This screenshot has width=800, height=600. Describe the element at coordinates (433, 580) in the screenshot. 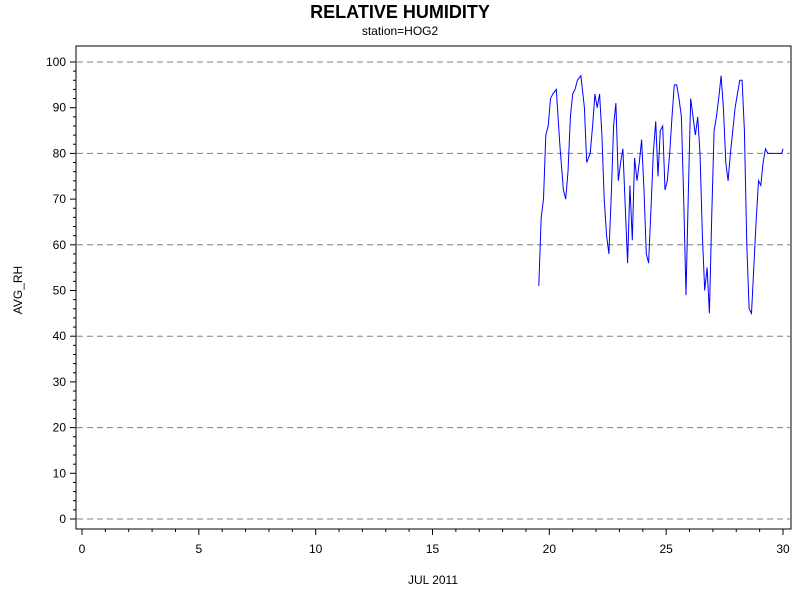

I see `x-axis-label: JUL 2011` at that location.